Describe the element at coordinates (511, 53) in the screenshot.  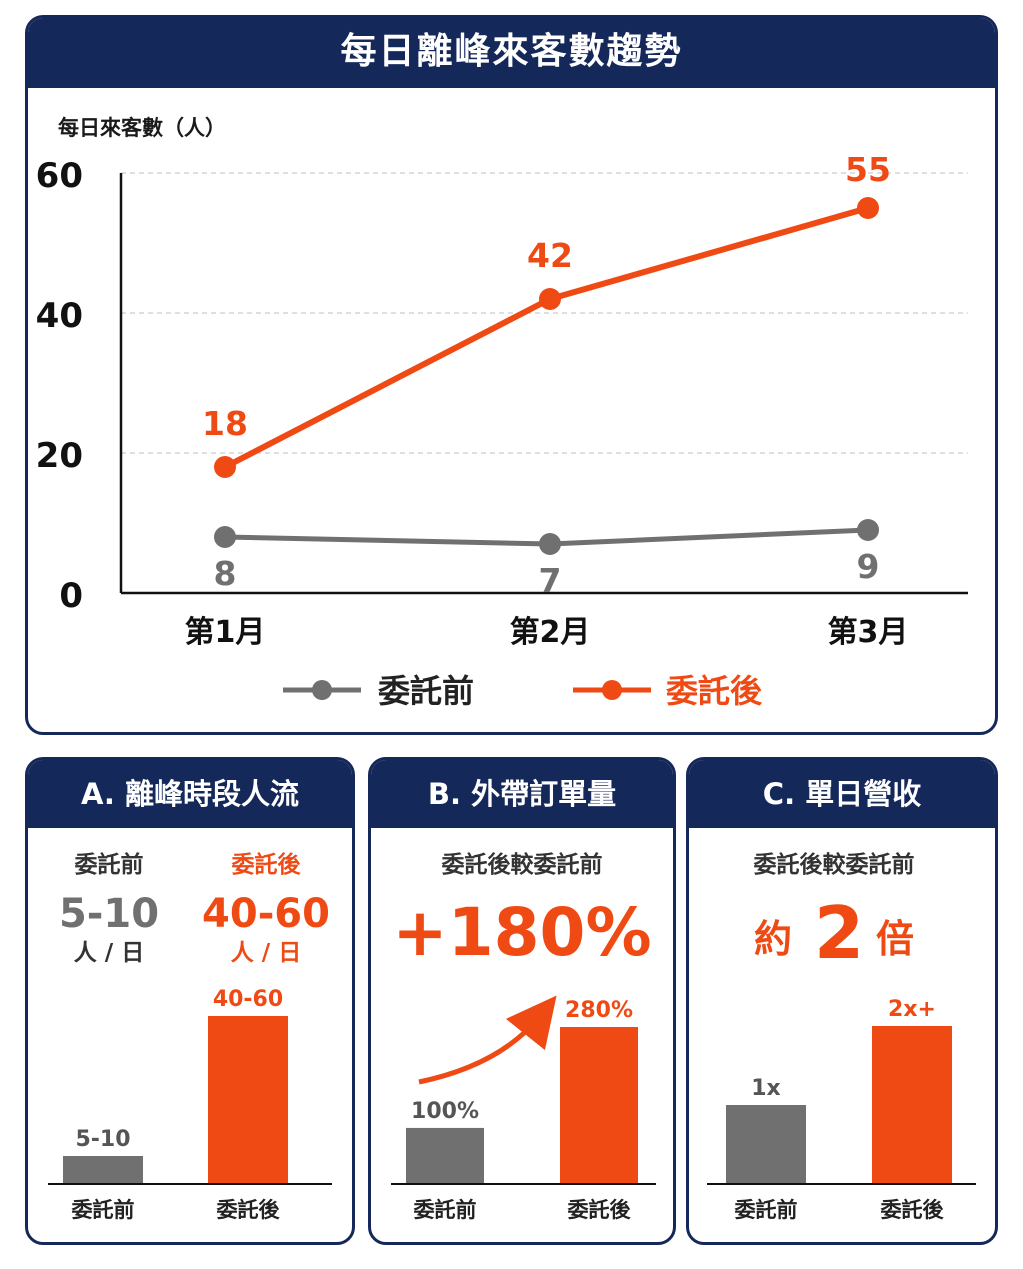
I see `main-chart-title: 每日離峰來客數趨勢` at that location.